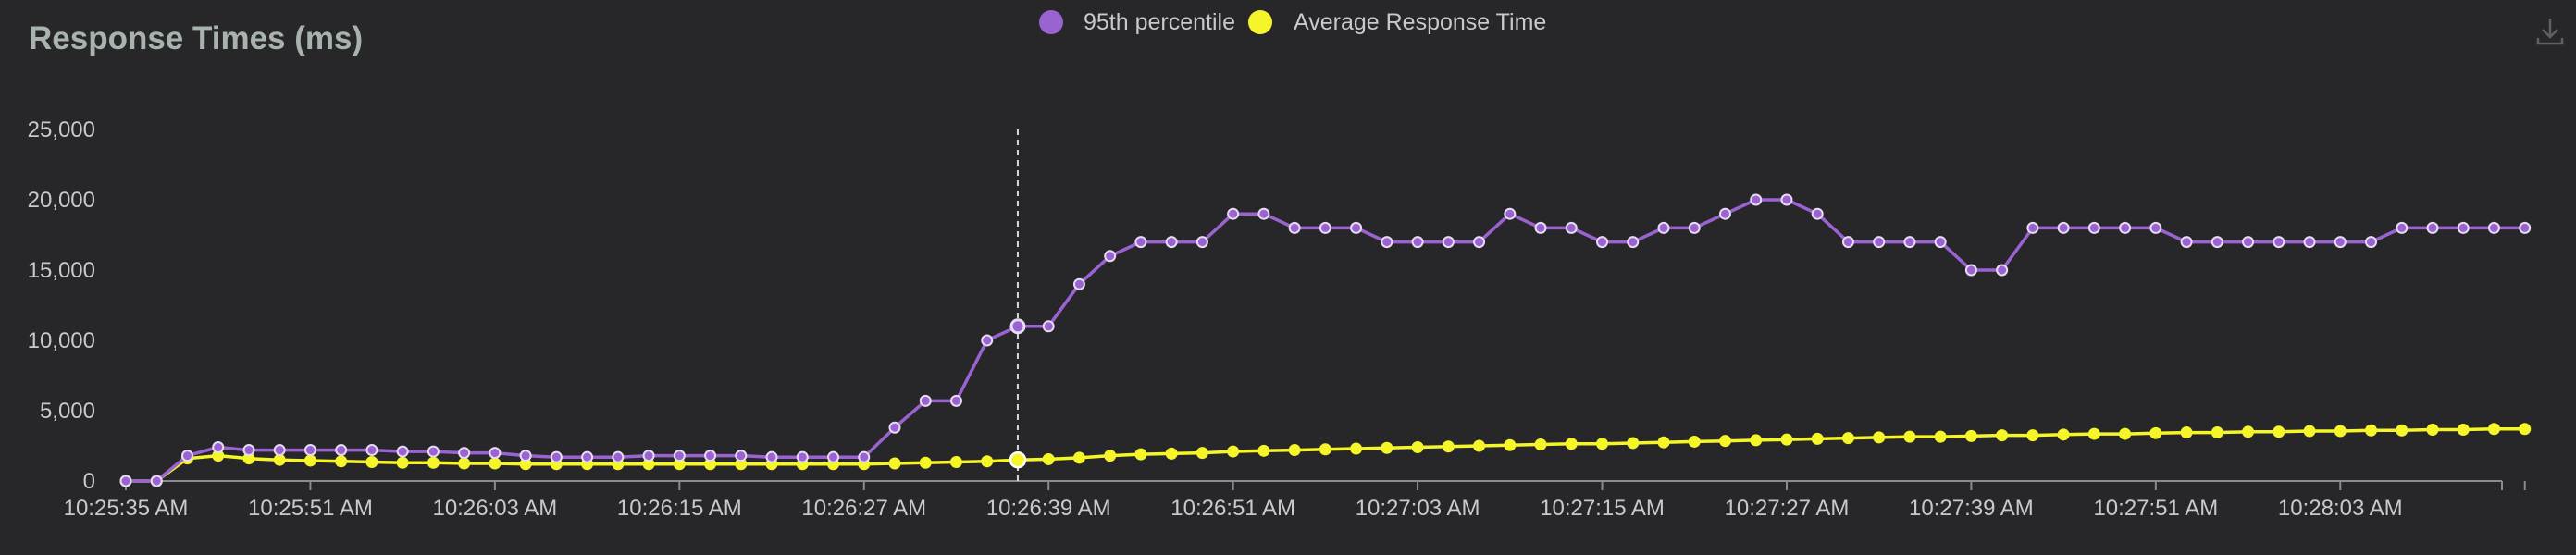 This screenshot has width=2576, height=555. What do you see at coordinates (2550, 32) in the screenshot?
I see `download-icon` at bounding box center [2550, 32].